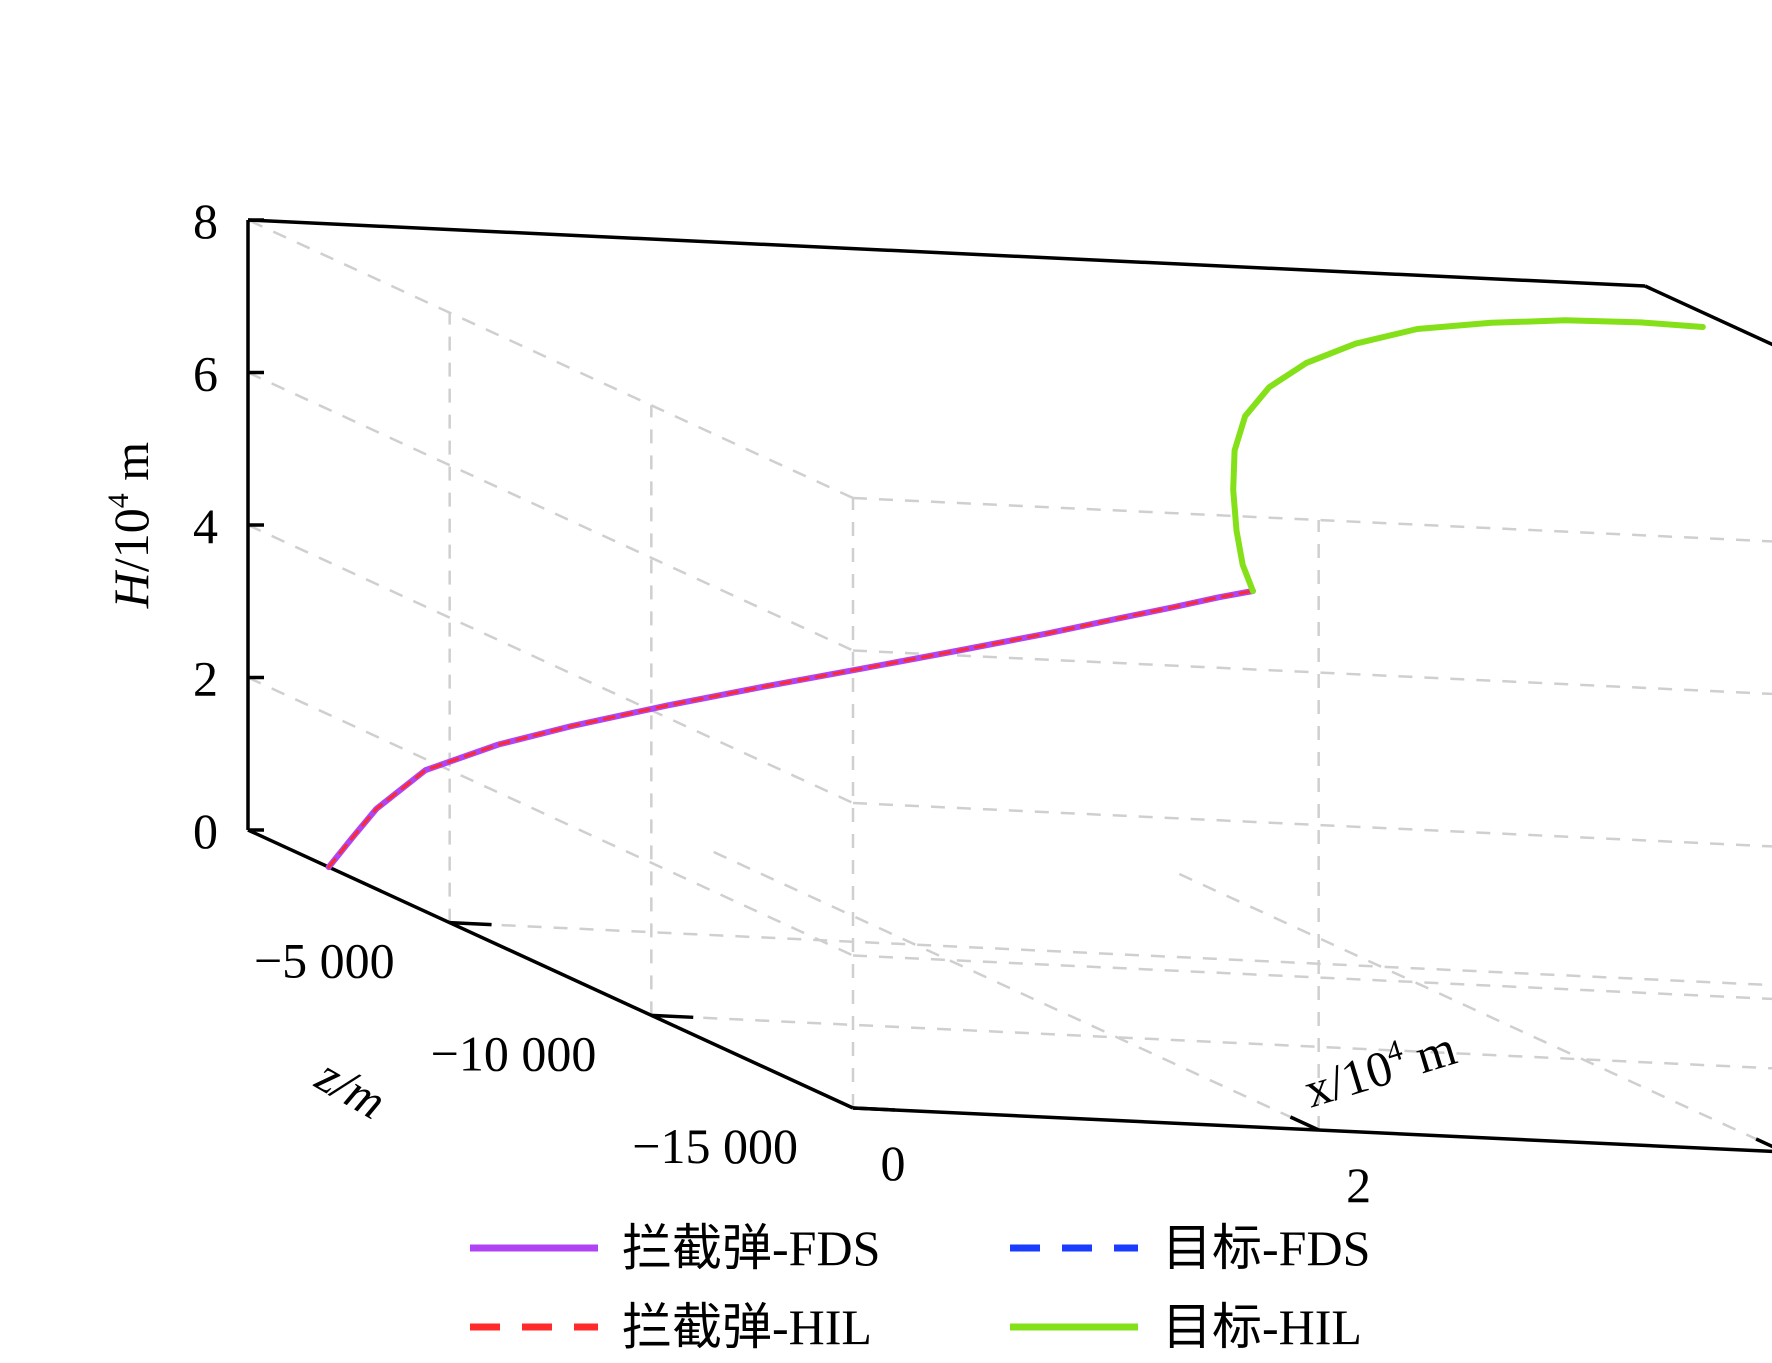 Image resolution: width=1772 pixels, height=1363 pixels. I want to click on y-axis-label: H/104 m, so click(130, 526).